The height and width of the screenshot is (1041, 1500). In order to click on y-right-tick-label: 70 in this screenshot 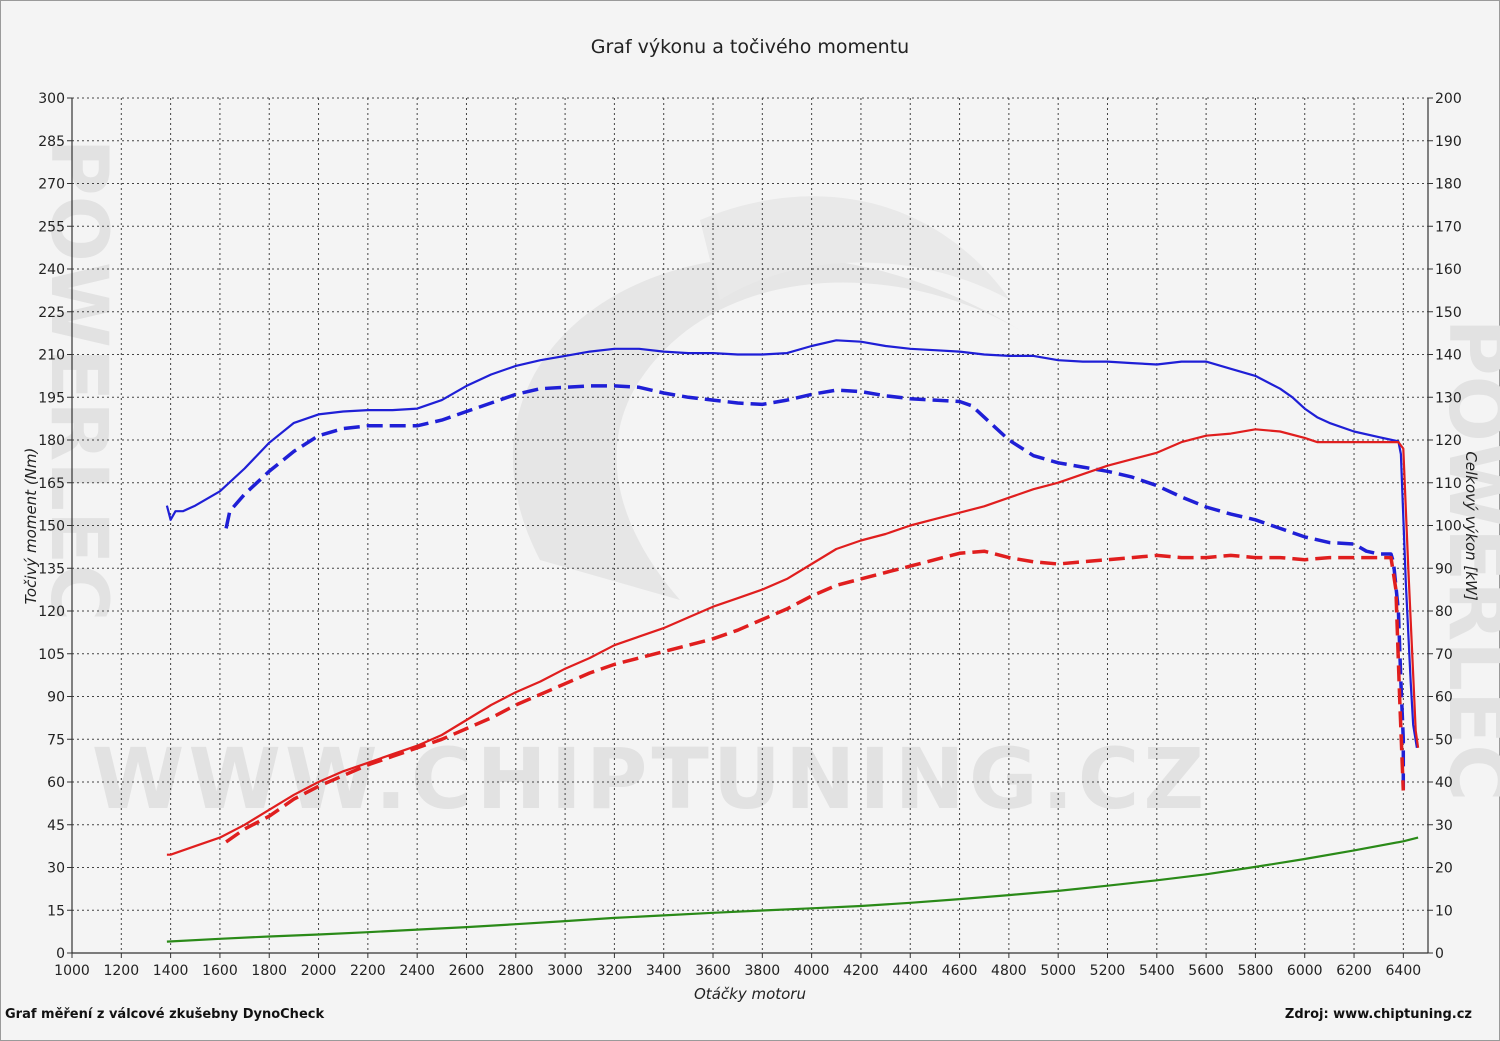, I will do `click(1444, 655)`.